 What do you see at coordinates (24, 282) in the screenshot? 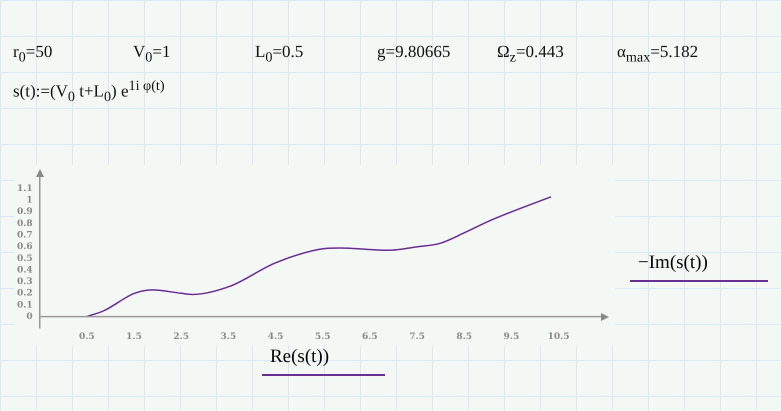
I see `y-tick-label: 0.3` at bounding box center [24, 282].